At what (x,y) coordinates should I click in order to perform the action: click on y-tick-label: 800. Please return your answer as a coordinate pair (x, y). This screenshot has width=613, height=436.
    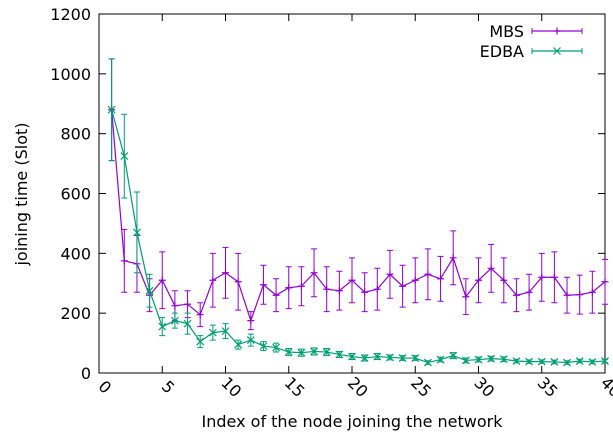
    Looking at the image, I should click on (75, 134).